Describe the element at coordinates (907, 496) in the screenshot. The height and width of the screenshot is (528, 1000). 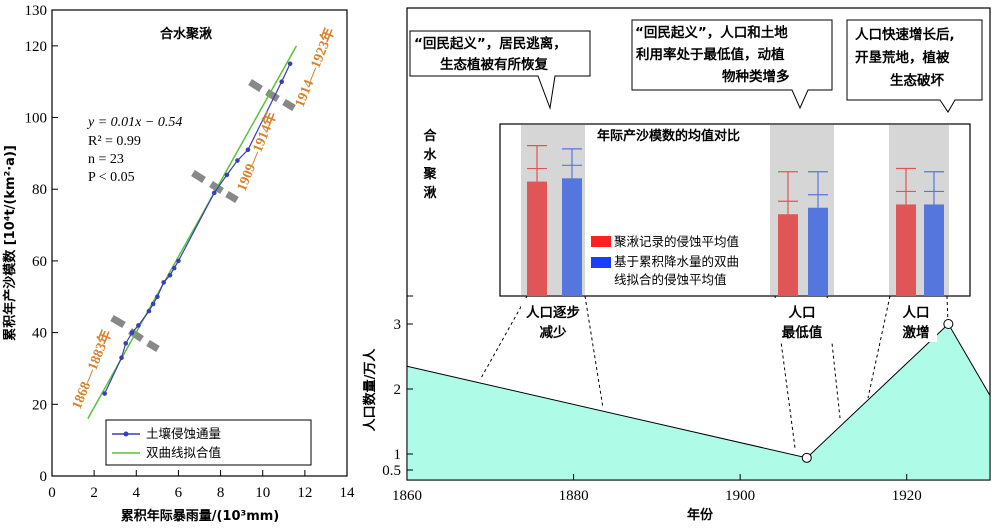
I see `right-x-tick-label: 1920` at that location.